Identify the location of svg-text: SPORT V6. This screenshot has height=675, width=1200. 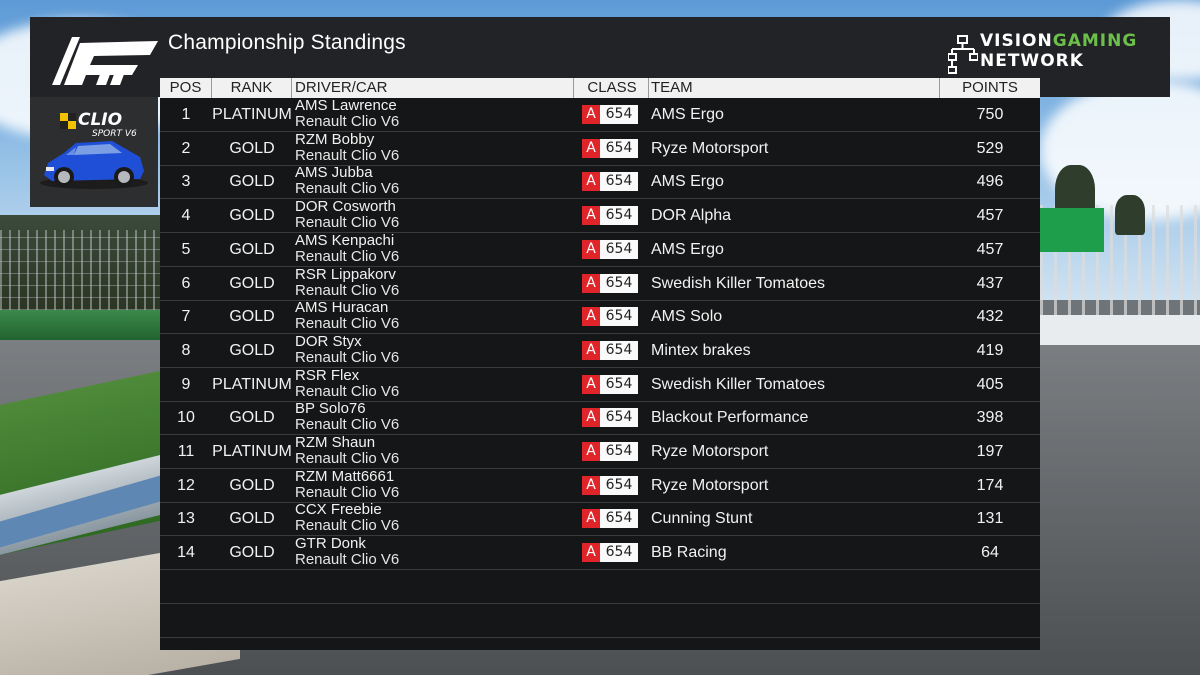
(114, 134).